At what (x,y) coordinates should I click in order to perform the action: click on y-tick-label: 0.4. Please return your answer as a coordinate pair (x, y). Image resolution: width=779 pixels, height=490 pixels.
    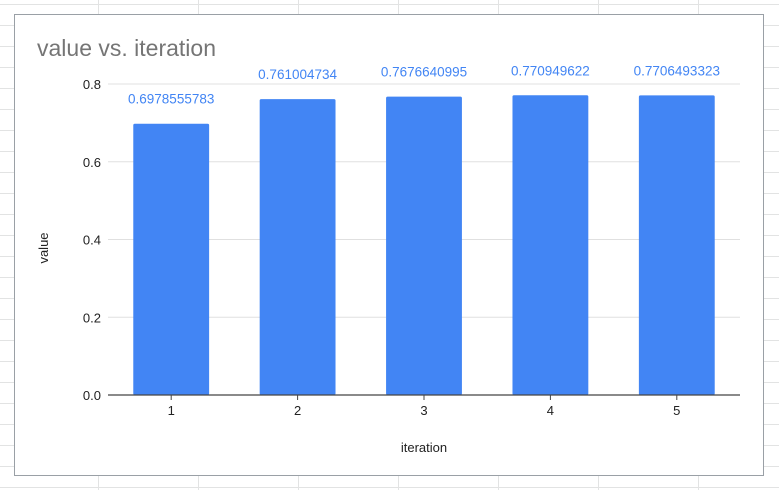
    Looking at the image, I should click on (92, 240).